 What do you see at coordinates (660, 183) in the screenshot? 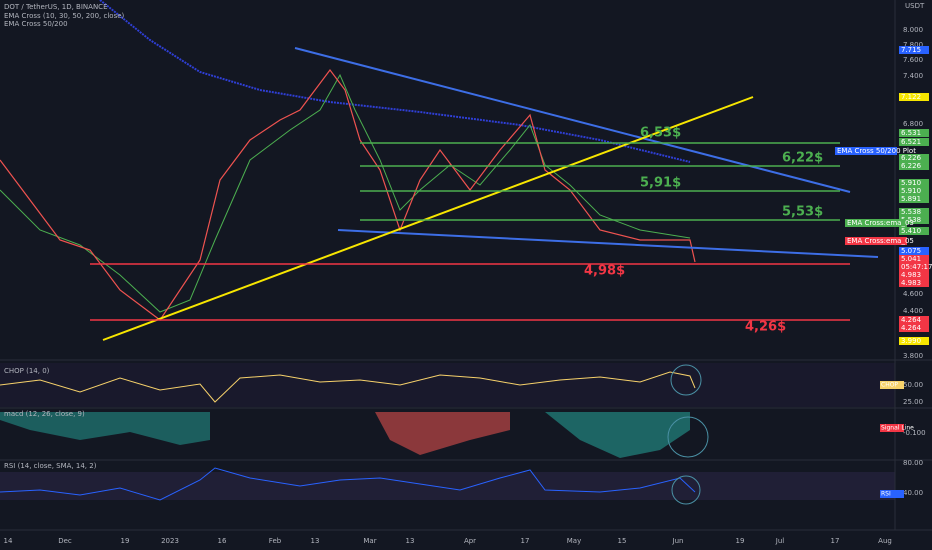
I see `level-label: 5,91$` at bounding box center [660, 183].